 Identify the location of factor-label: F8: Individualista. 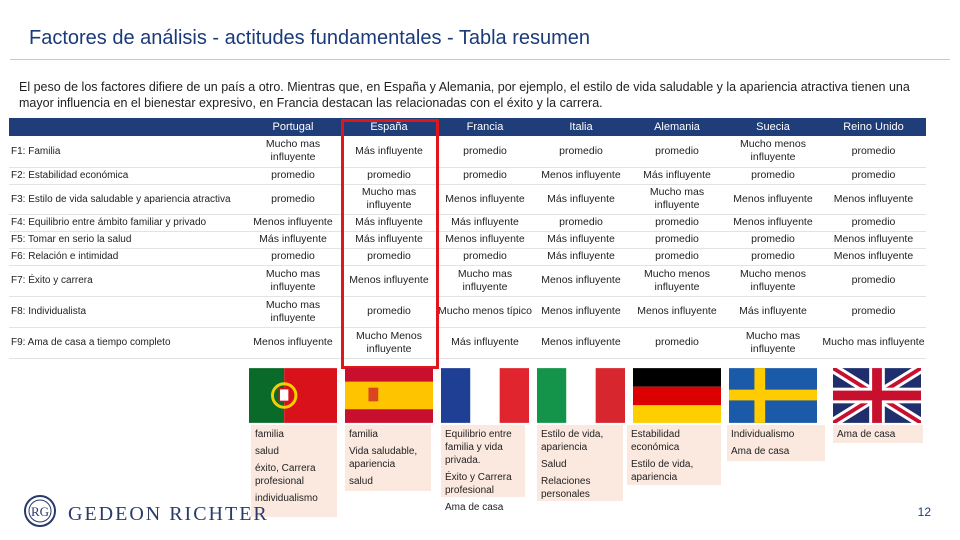
(127, 312).